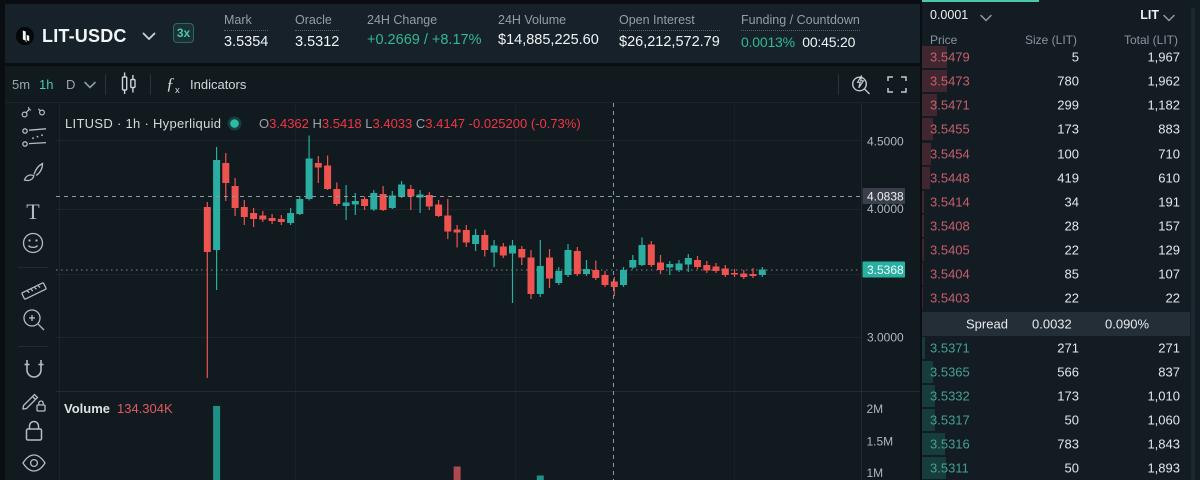  Describe the element at coordinates (177, 90) in the screenshot. I see `svg-text: x` at that location.